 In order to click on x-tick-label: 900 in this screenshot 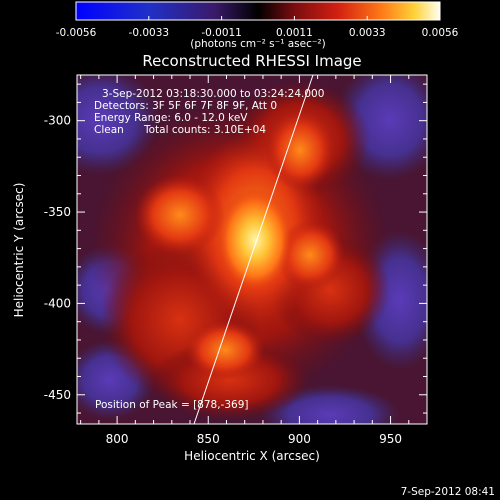, I will do `click(299, 439)`.